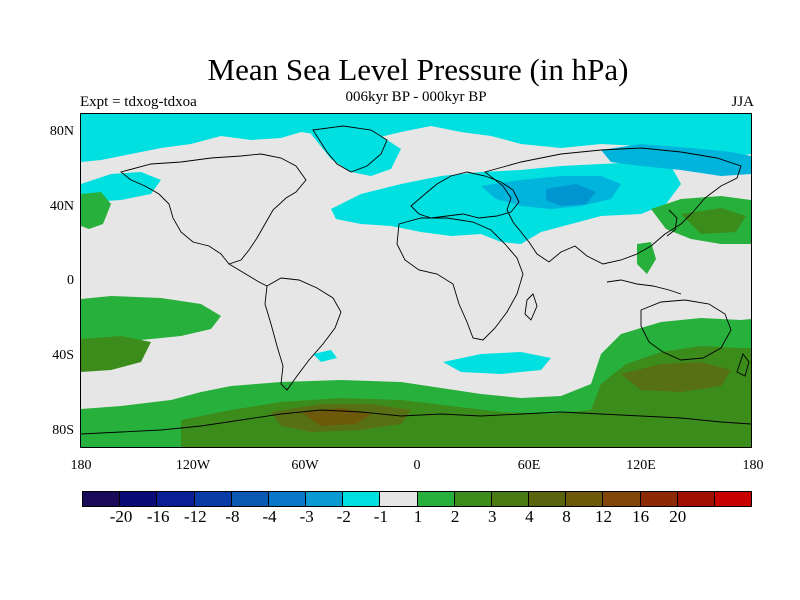  I want to click on map-subtitle: 006kyr BP - 000kyr BP, so click(416, 97).